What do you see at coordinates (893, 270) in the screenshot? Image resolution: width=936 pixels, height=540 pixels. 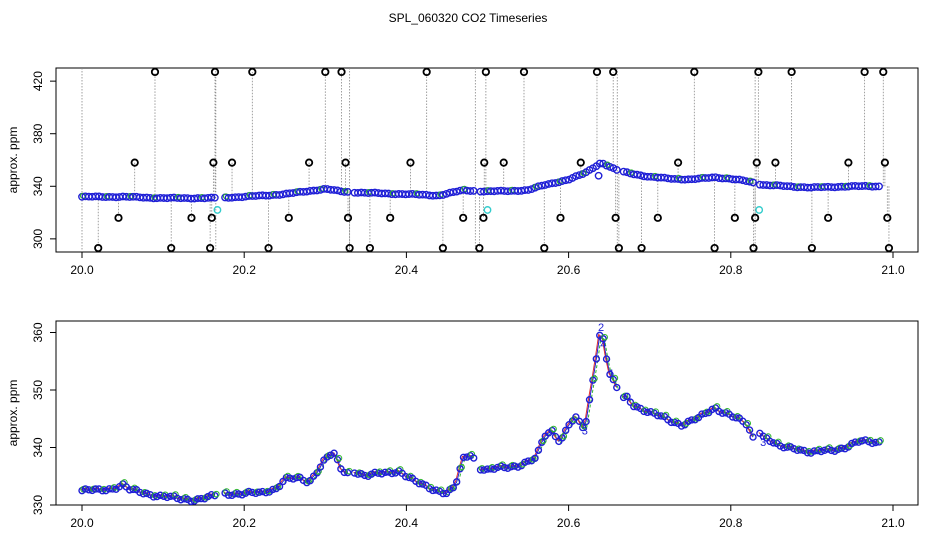 I see `x-tick-label: 21.0` at bounding box center [893, 270].